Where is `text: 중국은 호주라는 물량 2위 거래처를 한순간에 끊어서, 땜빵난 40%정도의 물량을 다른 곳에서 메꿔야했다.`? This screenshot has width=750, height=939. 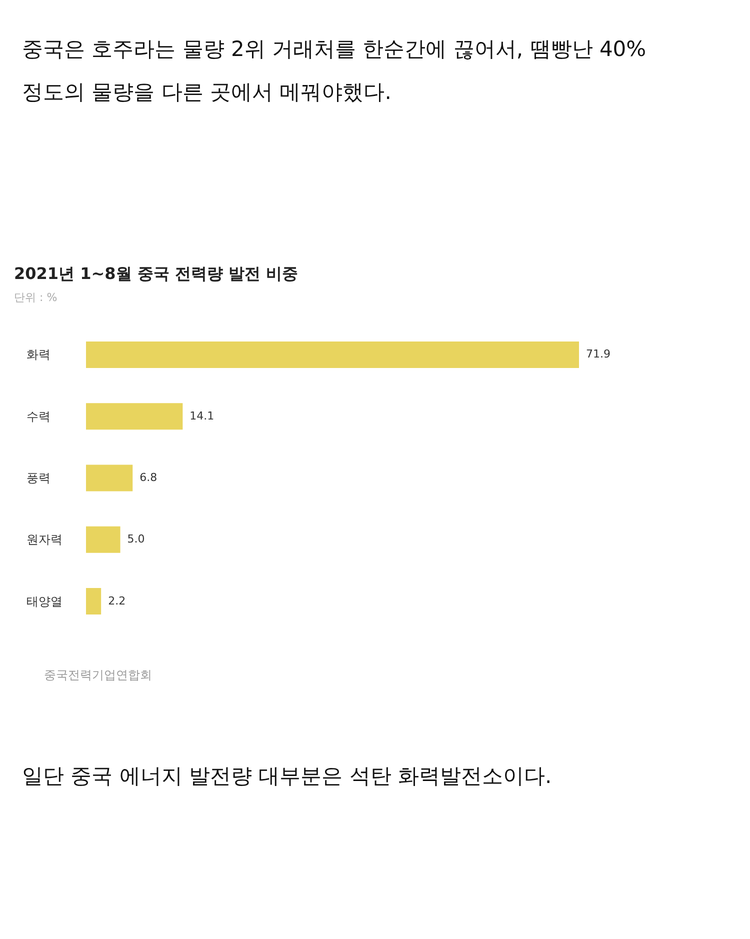
text: 중국은 호주라는 물량 2위 거래처를 한순간에 끊어서, 땜빵난 40%정도의 물량을 다른 곳에서 메꿔야했다. is located at coordinates (334, 71).